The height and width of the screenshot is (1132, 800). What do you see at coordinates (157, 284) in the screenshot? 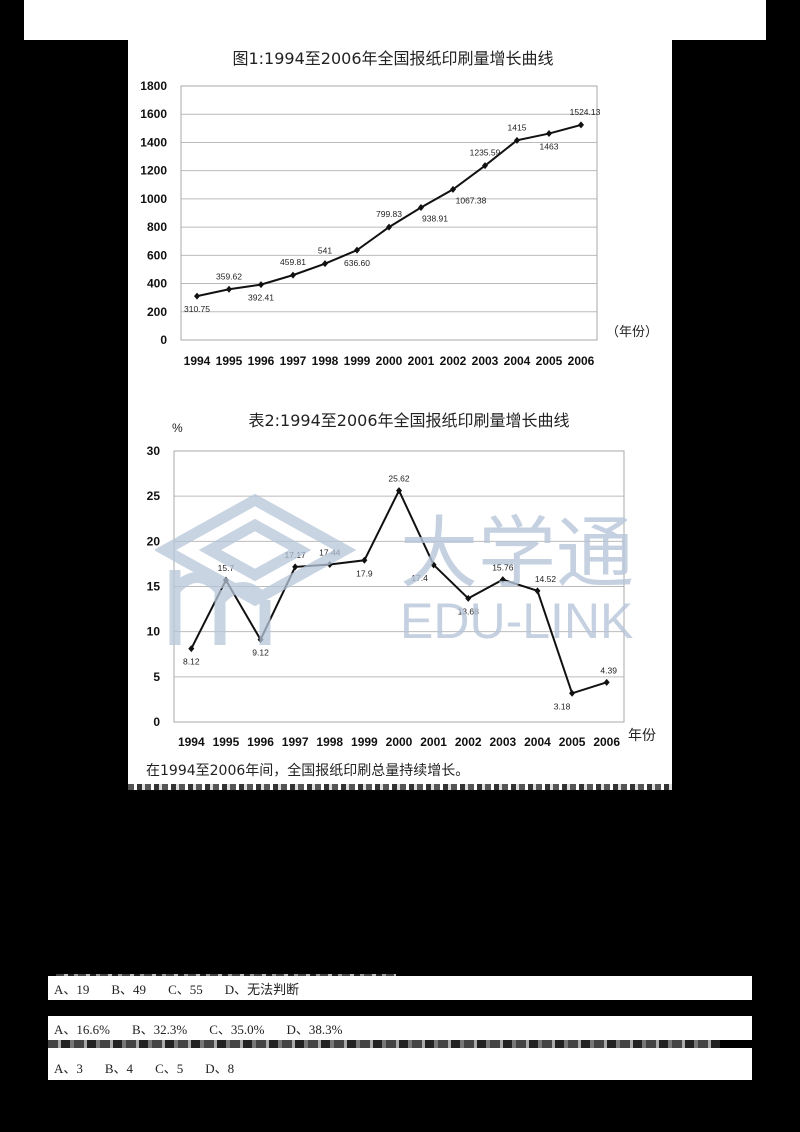
I see `y-tick-label: 400` at bounding box center [157, 284].